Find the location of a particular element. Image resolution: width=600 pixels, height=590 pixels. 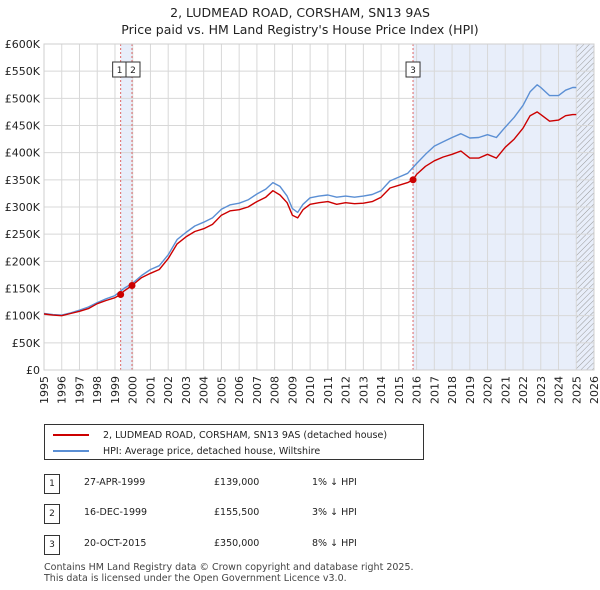

y-tick-label: £400K is located at coordinates (23, 153).